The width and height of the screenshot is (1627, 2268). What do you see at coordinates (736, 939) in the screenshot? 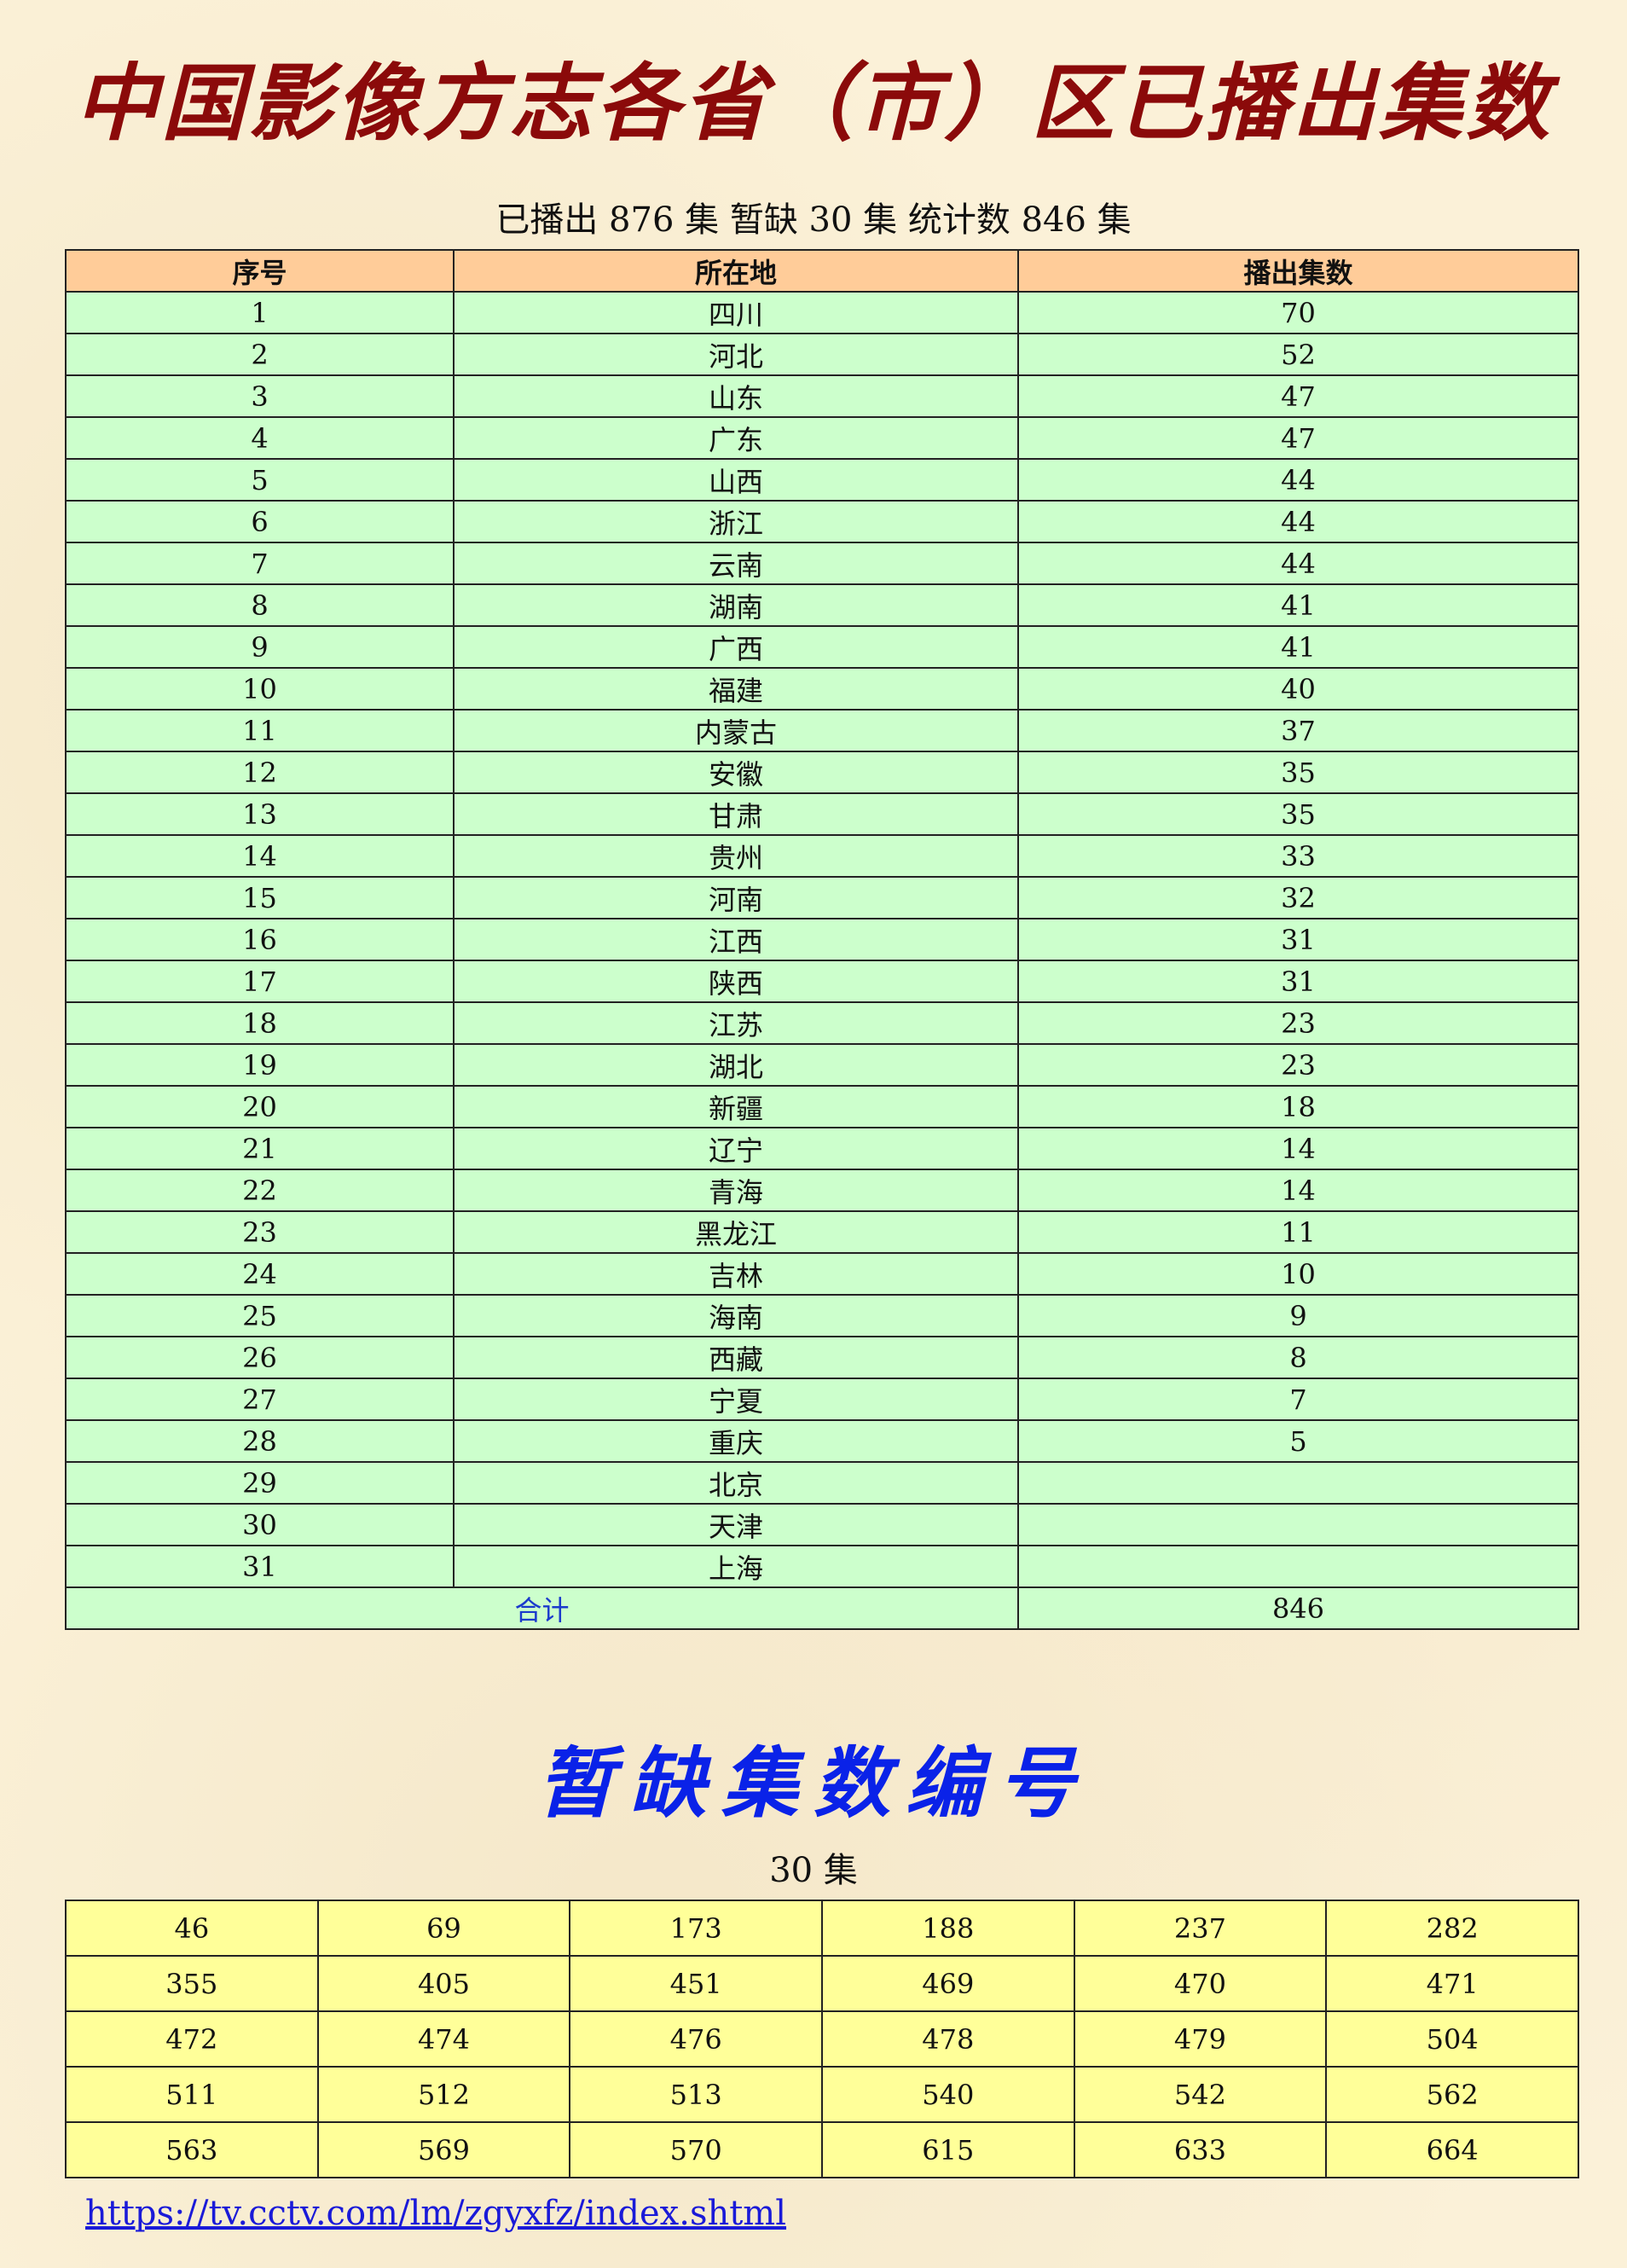
I see `cell-location: 江西` at bounding box center [736, 939].